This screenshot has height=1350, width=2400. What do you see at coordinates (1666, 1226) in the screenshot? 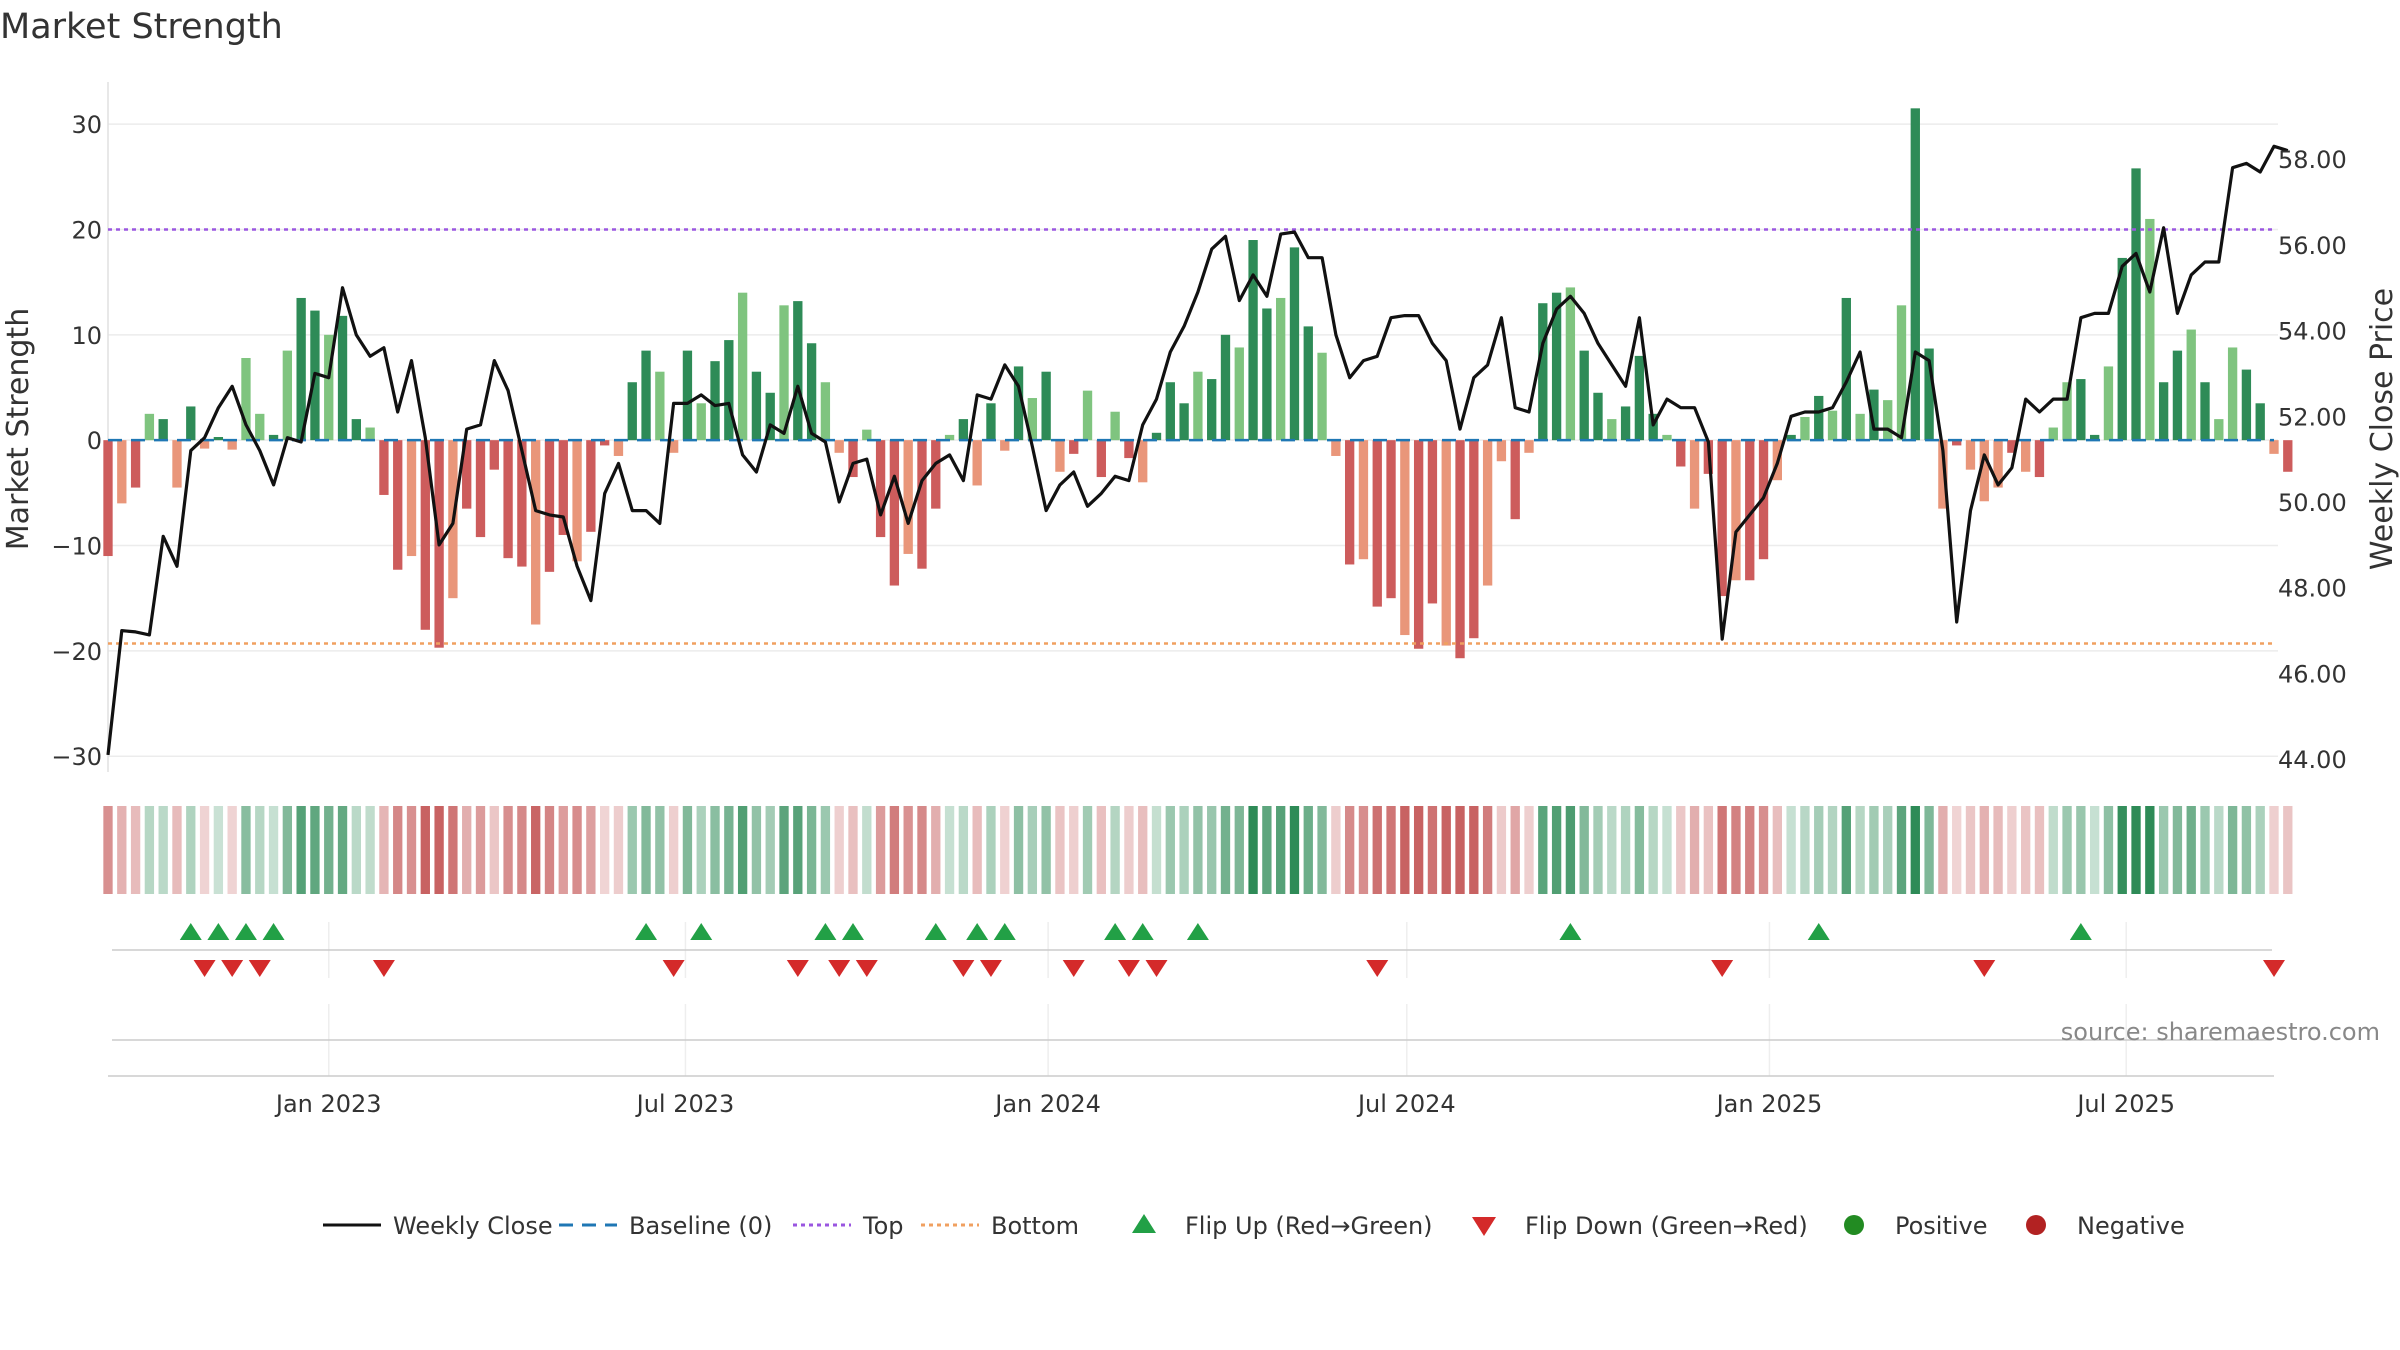
I see `legend-label: Flip Down (Green→Red)` at bounding box center [1666, 1226].